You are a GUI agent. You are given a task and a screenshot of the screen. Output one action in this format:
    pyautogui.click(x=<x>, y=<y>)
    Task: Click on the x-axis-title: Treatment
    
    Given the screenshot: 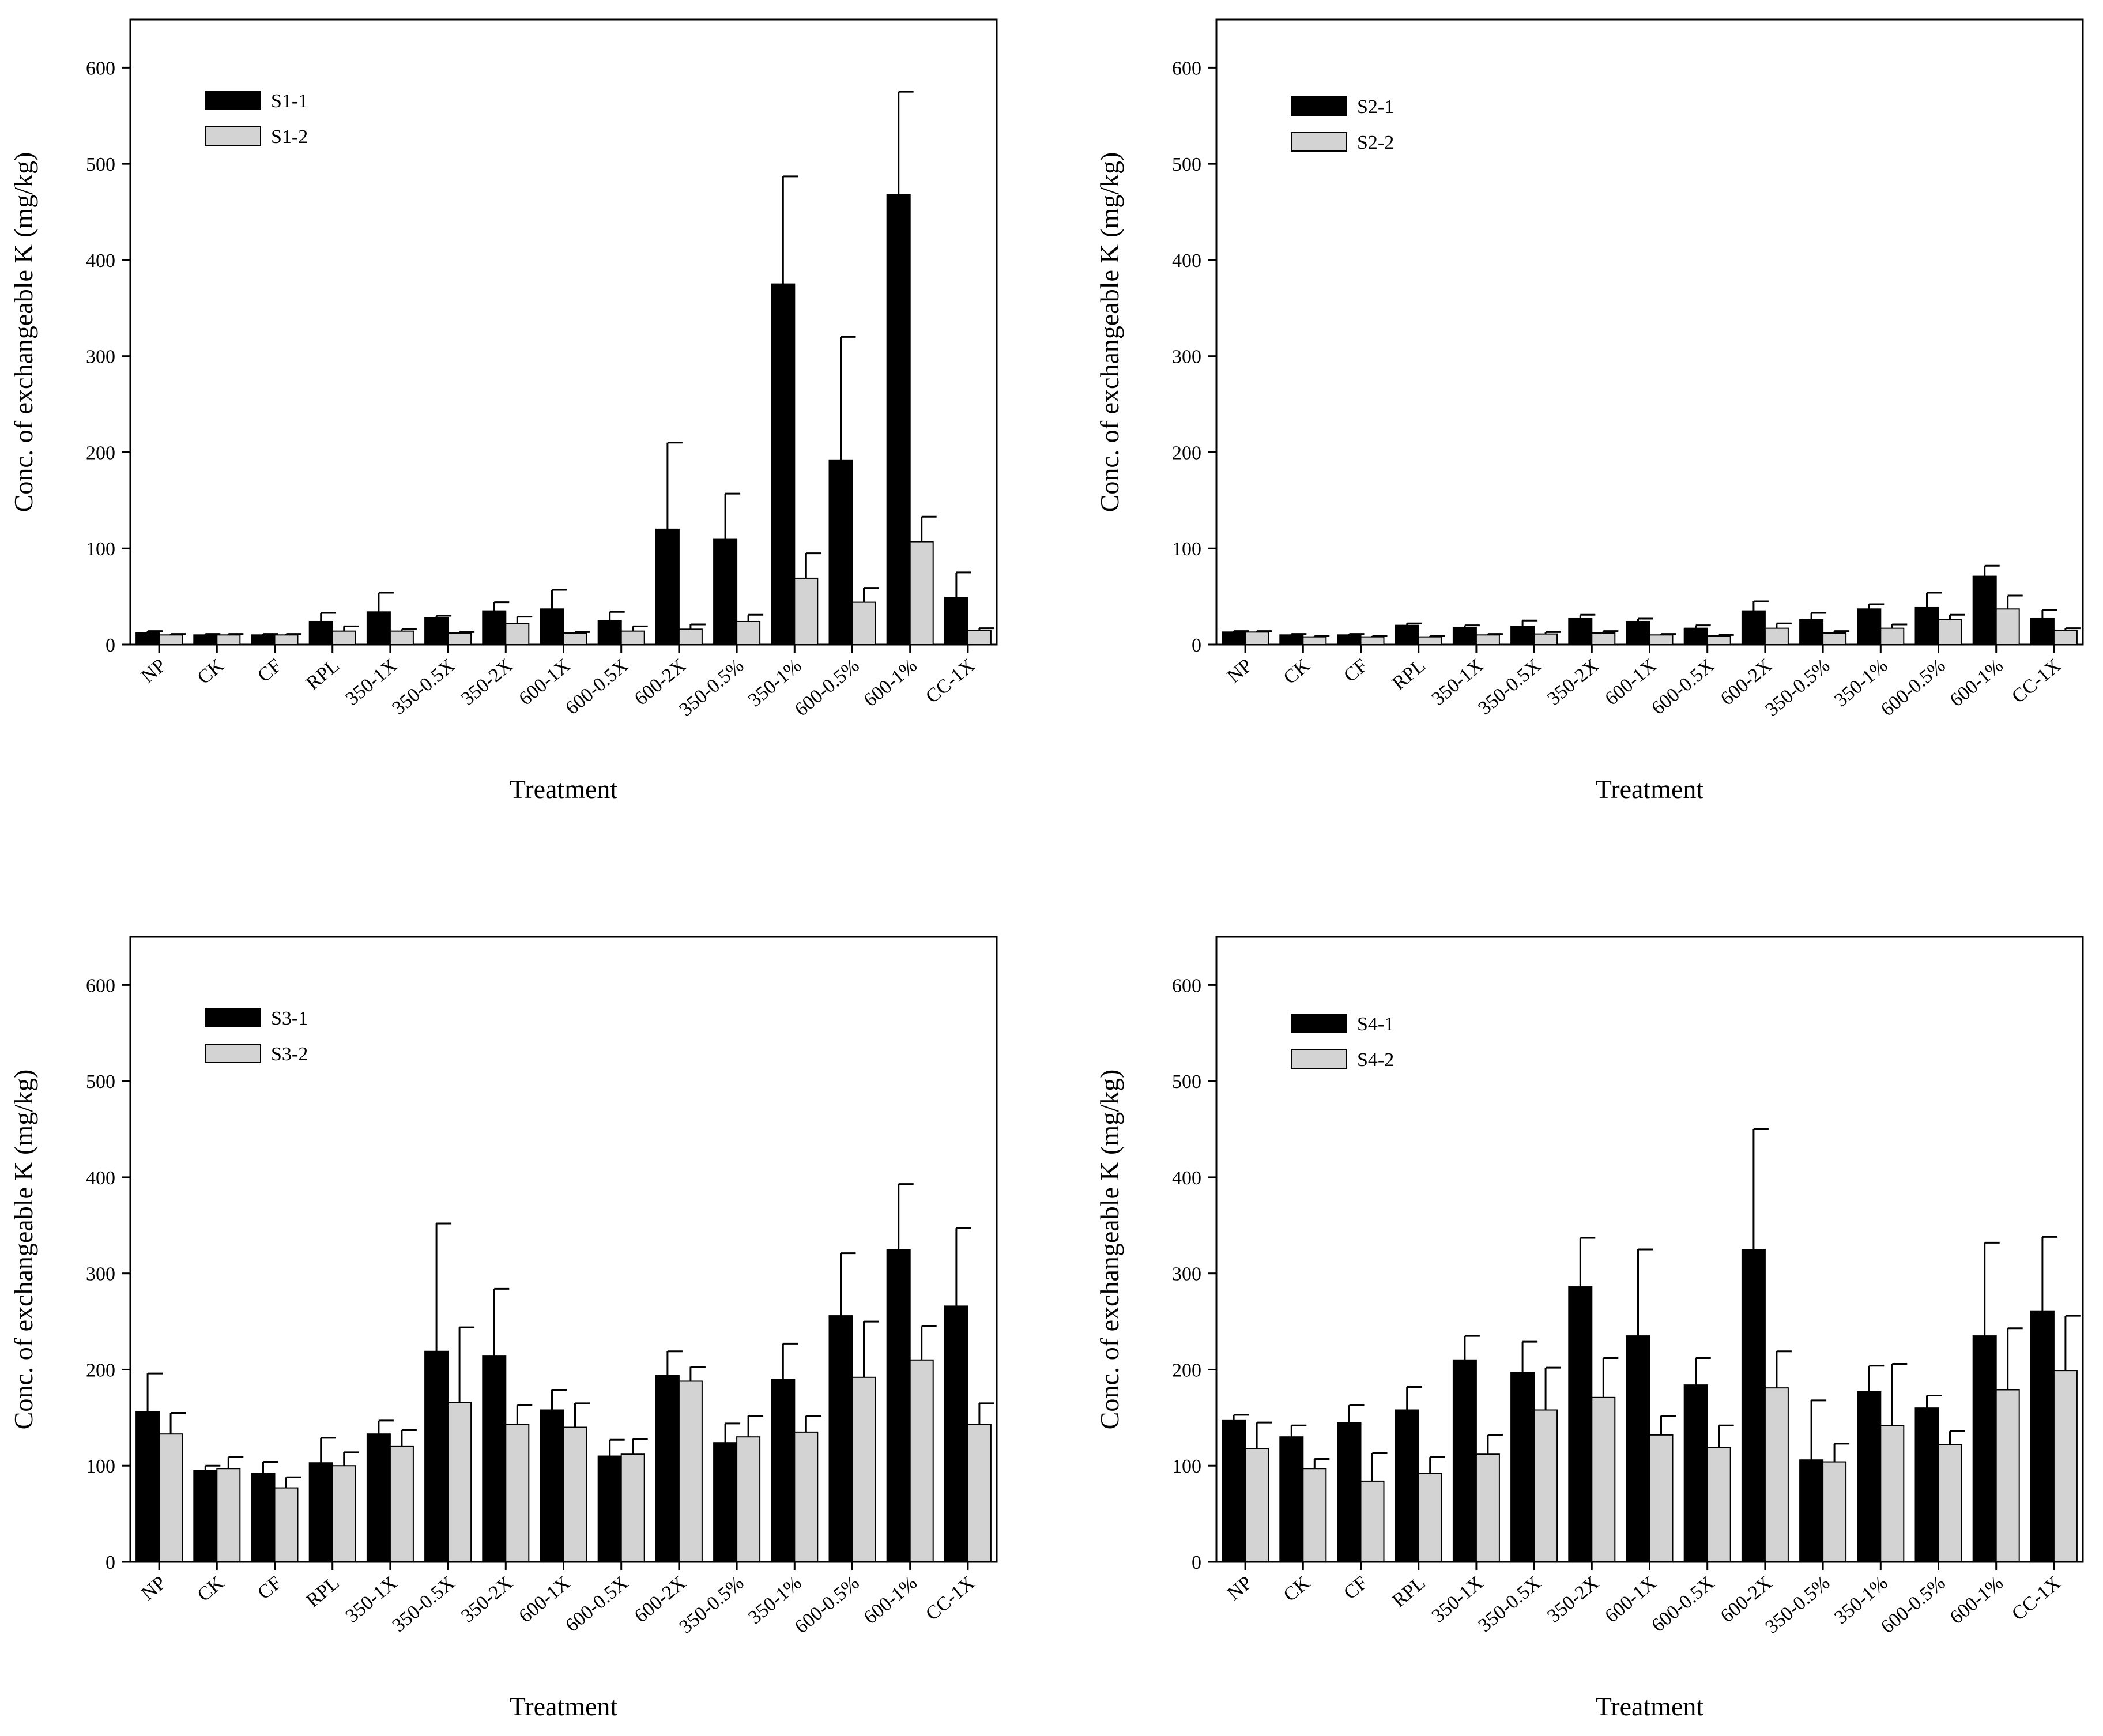 What is the action you would take?
    pyautogui.click(x=1650, y=789)
    